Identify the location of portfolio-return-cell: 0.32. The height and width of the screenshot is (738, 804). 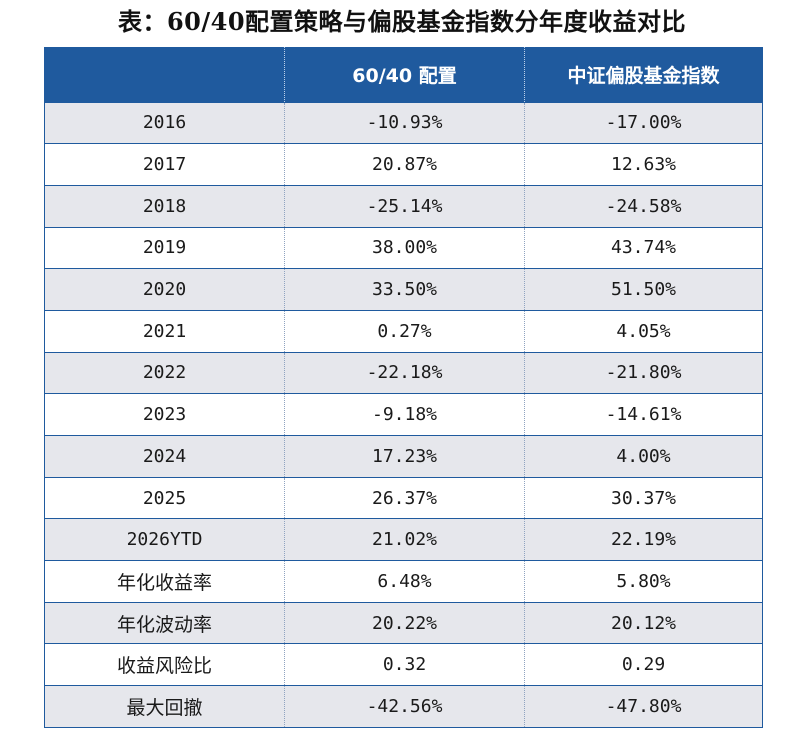
(404, 664).